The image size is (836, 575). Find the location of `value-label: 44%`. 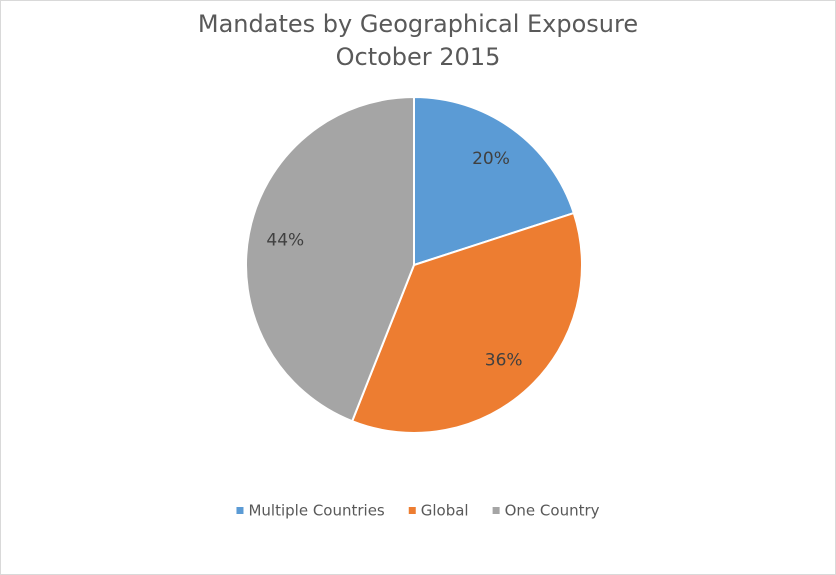

value-label: 44% is located at coordinates (285, 240).